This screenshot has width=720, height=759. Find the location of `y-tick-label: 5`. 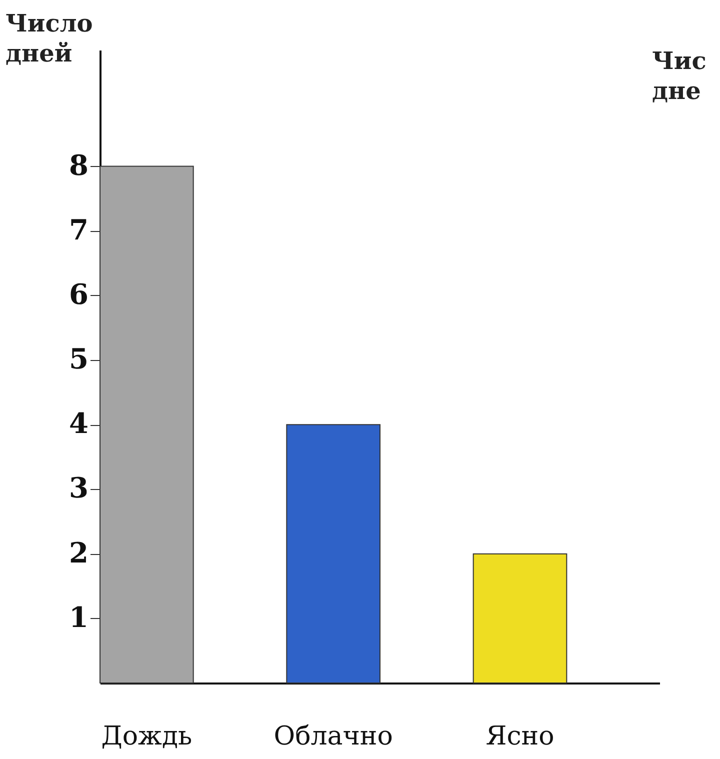

y-tick-label: 5 is located at coordinates (78, 359).